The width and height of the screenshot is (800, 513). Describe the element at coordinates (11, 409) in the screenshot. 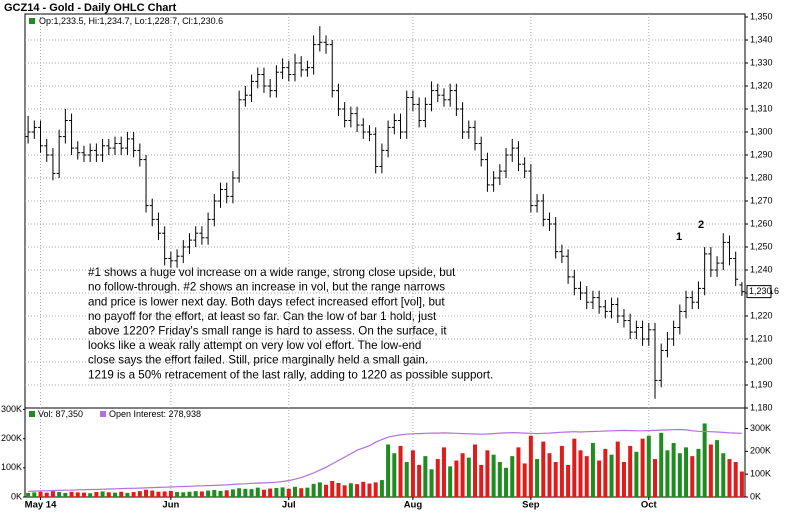

I see `y-tick-label: 300K` at that location.